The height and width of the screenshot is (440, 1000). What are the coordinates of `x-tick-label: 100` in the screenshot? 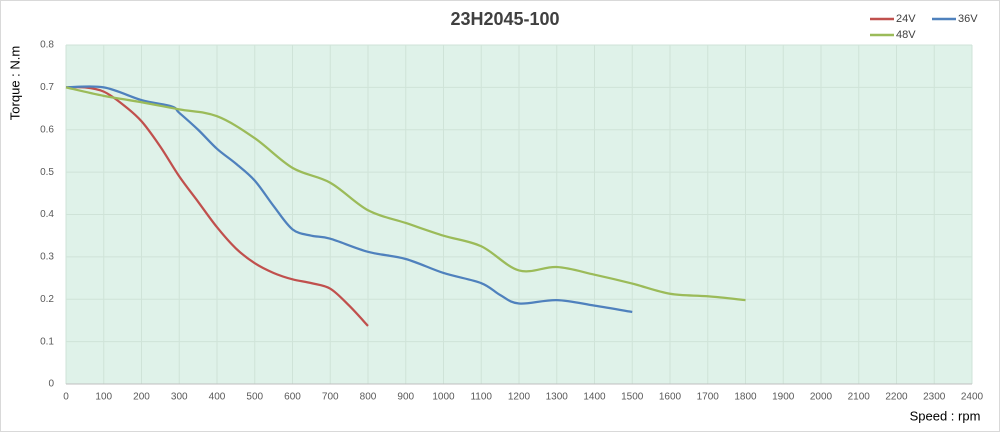 It's located at (103, 397).